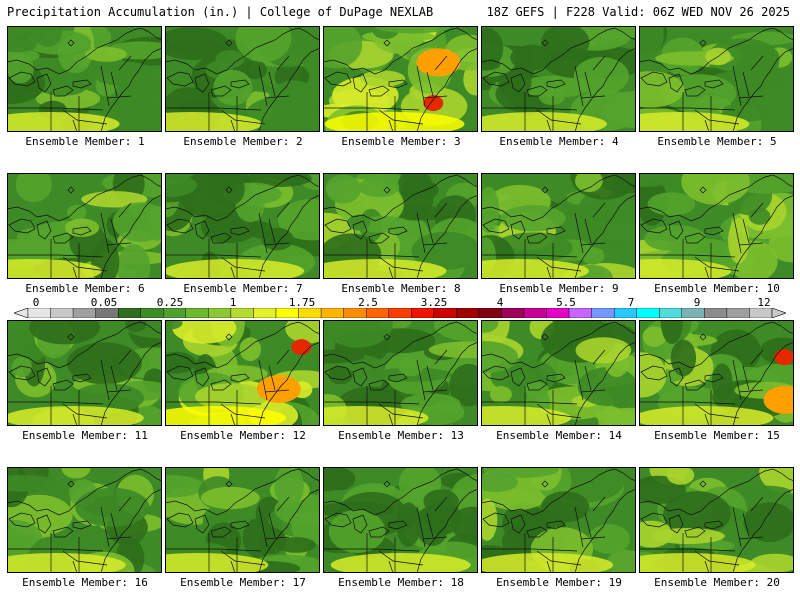 Image resolution: width=800 pixels, height=600 pixels. Describe the element at coordinates (170, 302) in the screenshot. I see `colorbar-tick-label: 0.25` at that location.